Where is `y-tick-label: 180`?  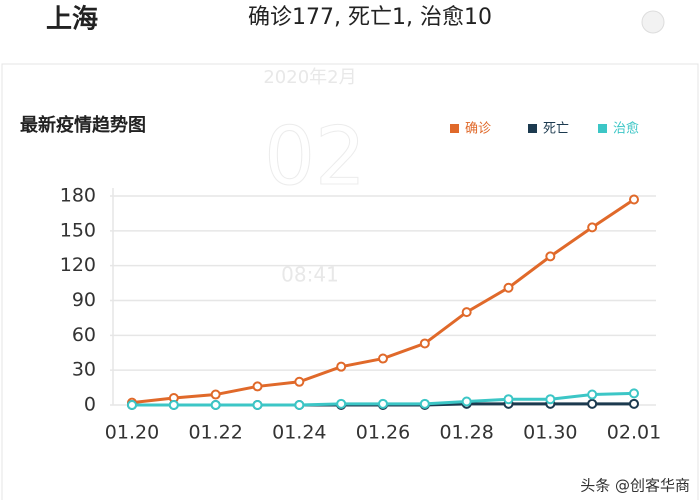
y-tick-label: 180 is located at coordinates (78, 196).